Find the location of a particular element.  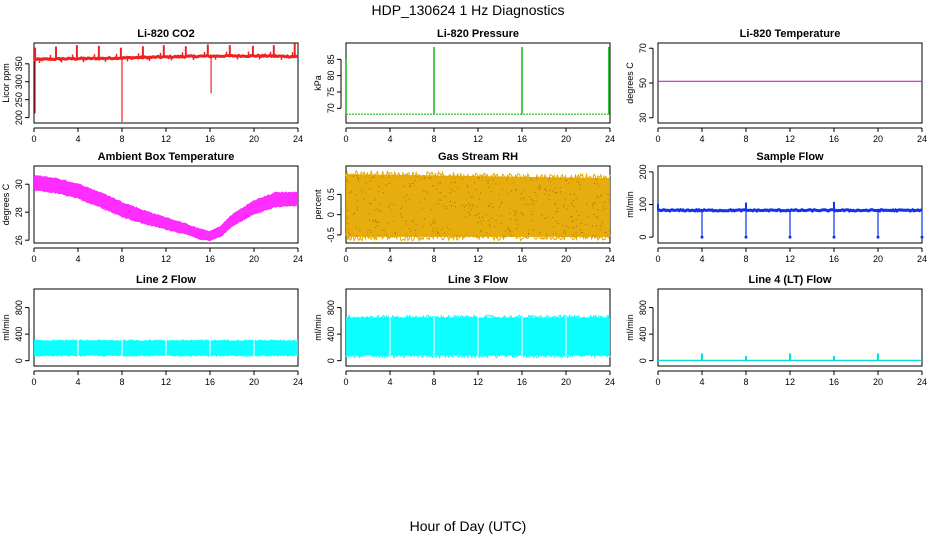

panel-title: Li-820 CO2 is located at coordinates (165, 34).